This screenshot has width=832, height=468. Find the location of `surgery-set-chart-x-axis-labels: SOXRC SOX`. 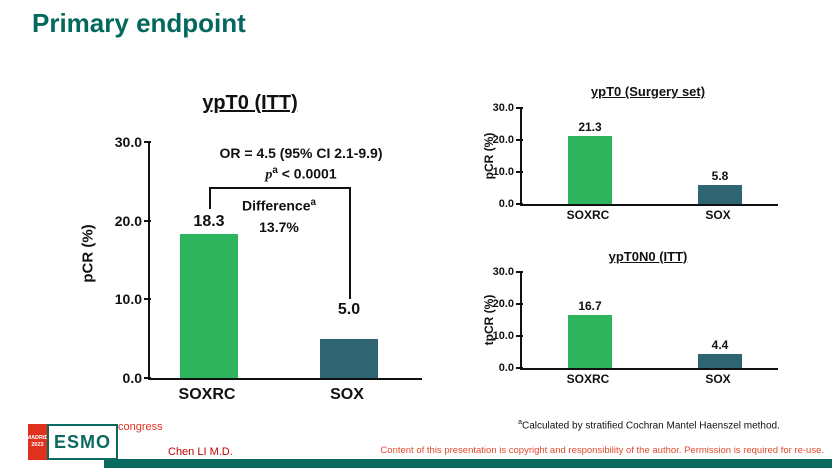

surgery-set-chart-x-axis-labels: SOXRC SOX is located at coordinates (648, 216).